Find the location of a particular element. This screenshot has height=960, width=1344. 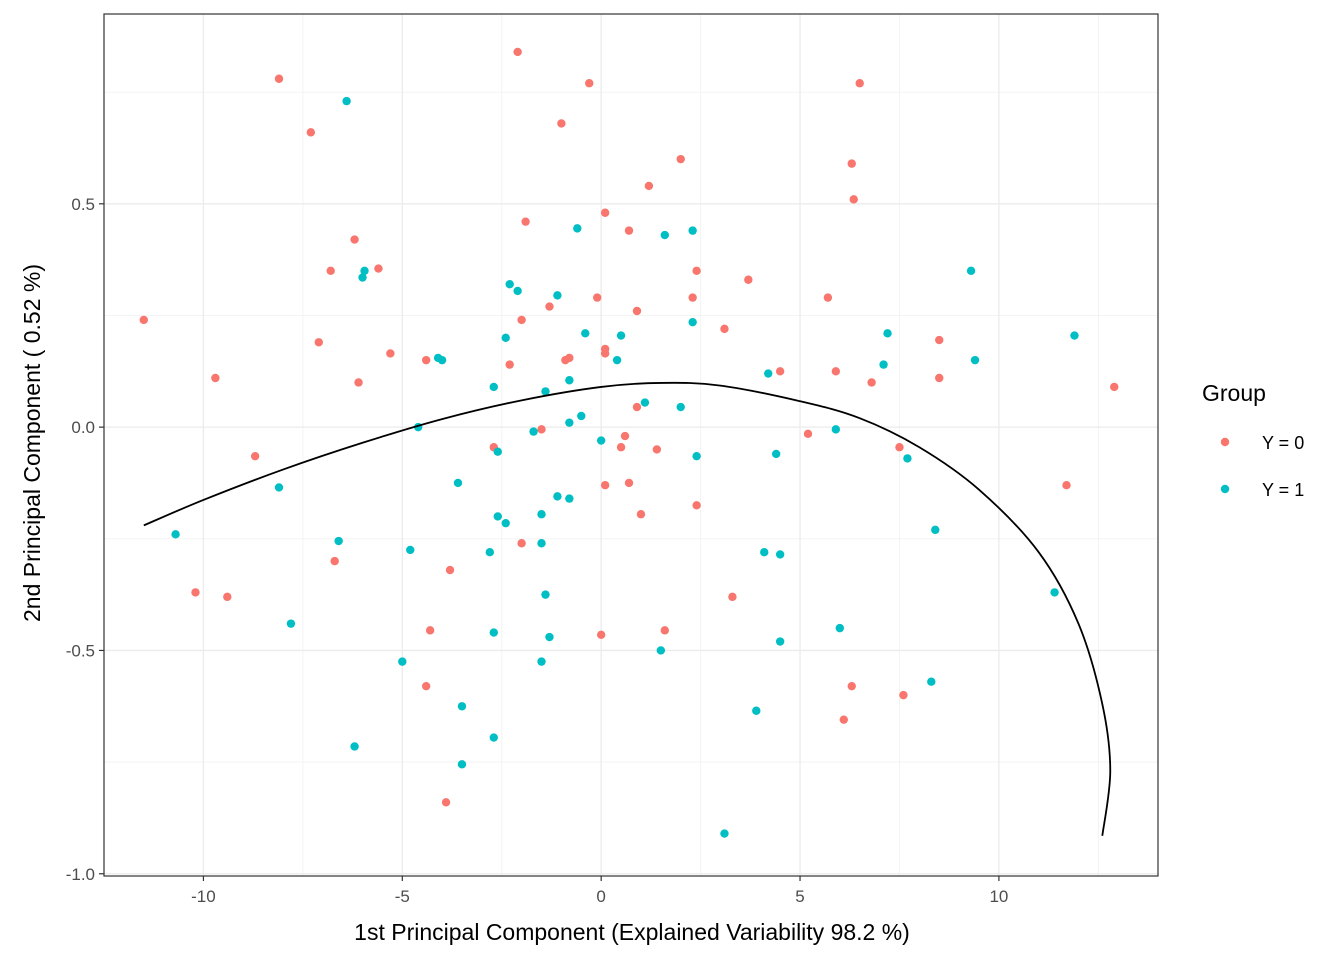

x-tick-label: -5 is located at coordinates (402, 896).